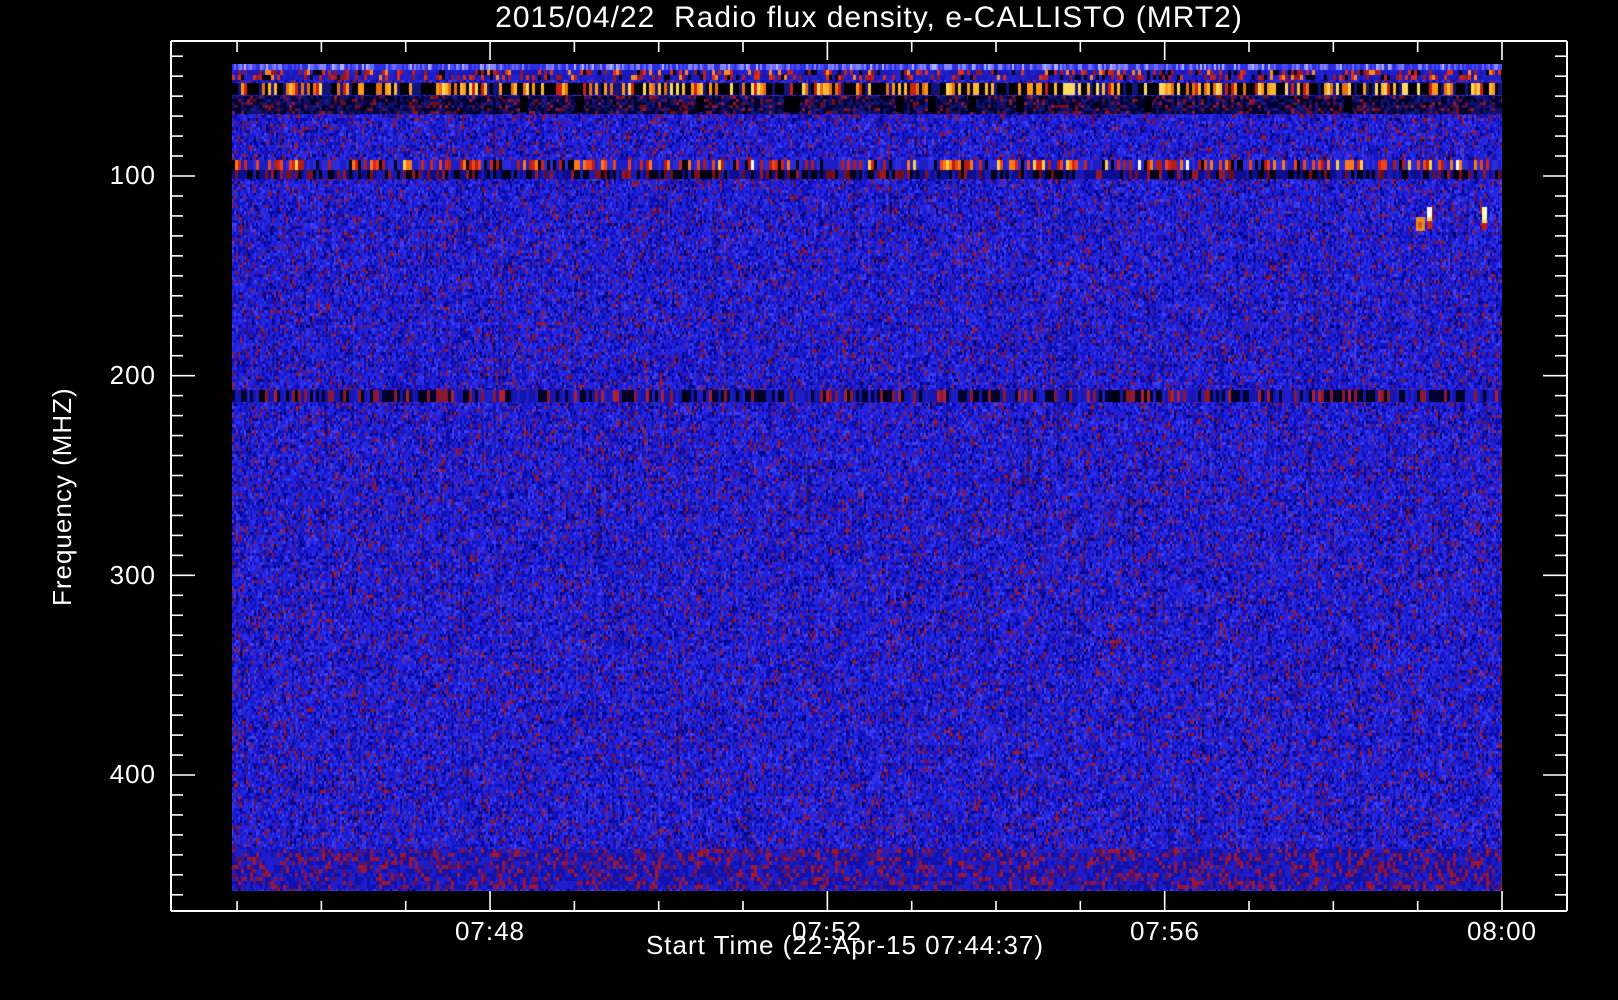 The height and width of the screenshot is (1000, 1618). I want to click on ytick-label-200: 200, so click(132, 375).